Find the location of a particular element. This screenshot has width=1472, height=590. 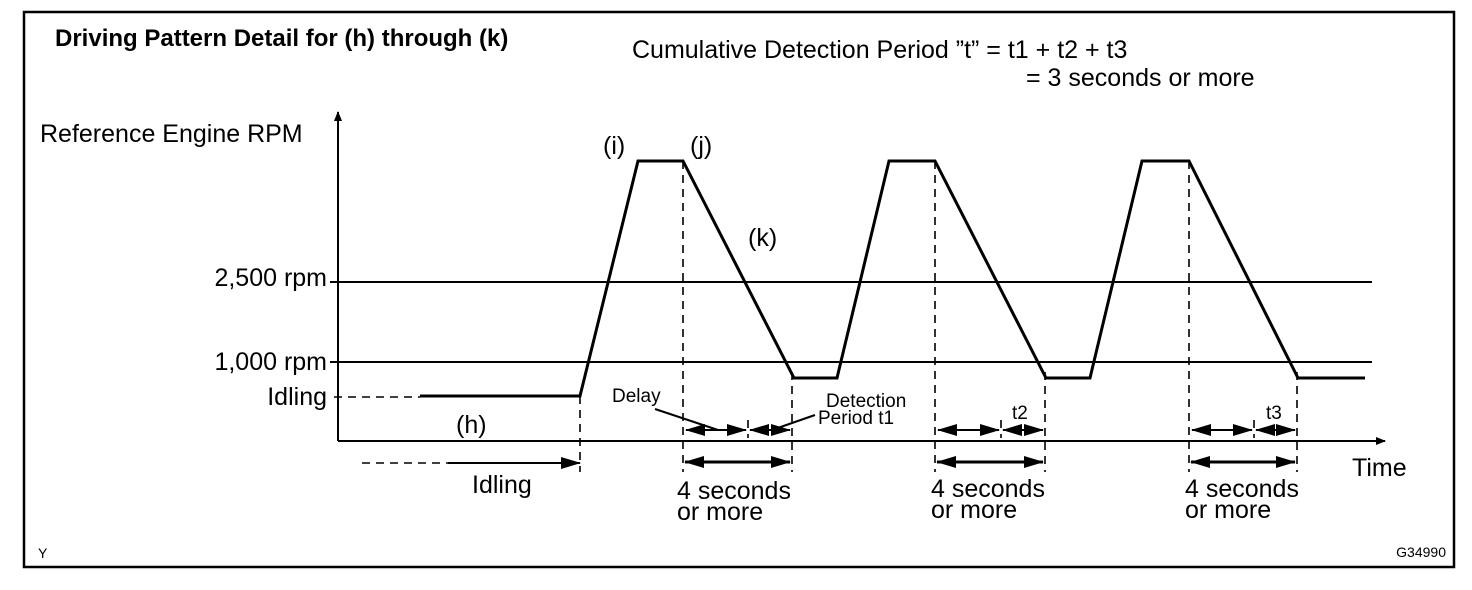

duration-1-line-2: or more is located at coordinates (720, 512).